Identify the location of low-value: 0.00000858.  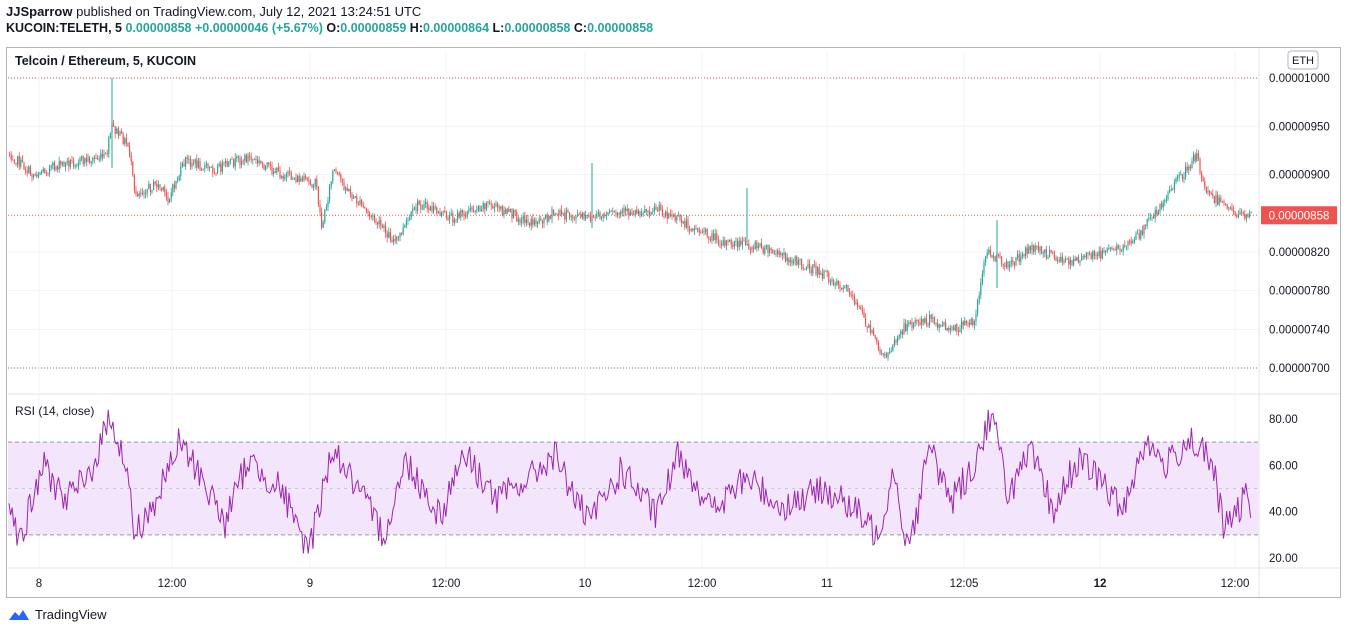
(537, 28).